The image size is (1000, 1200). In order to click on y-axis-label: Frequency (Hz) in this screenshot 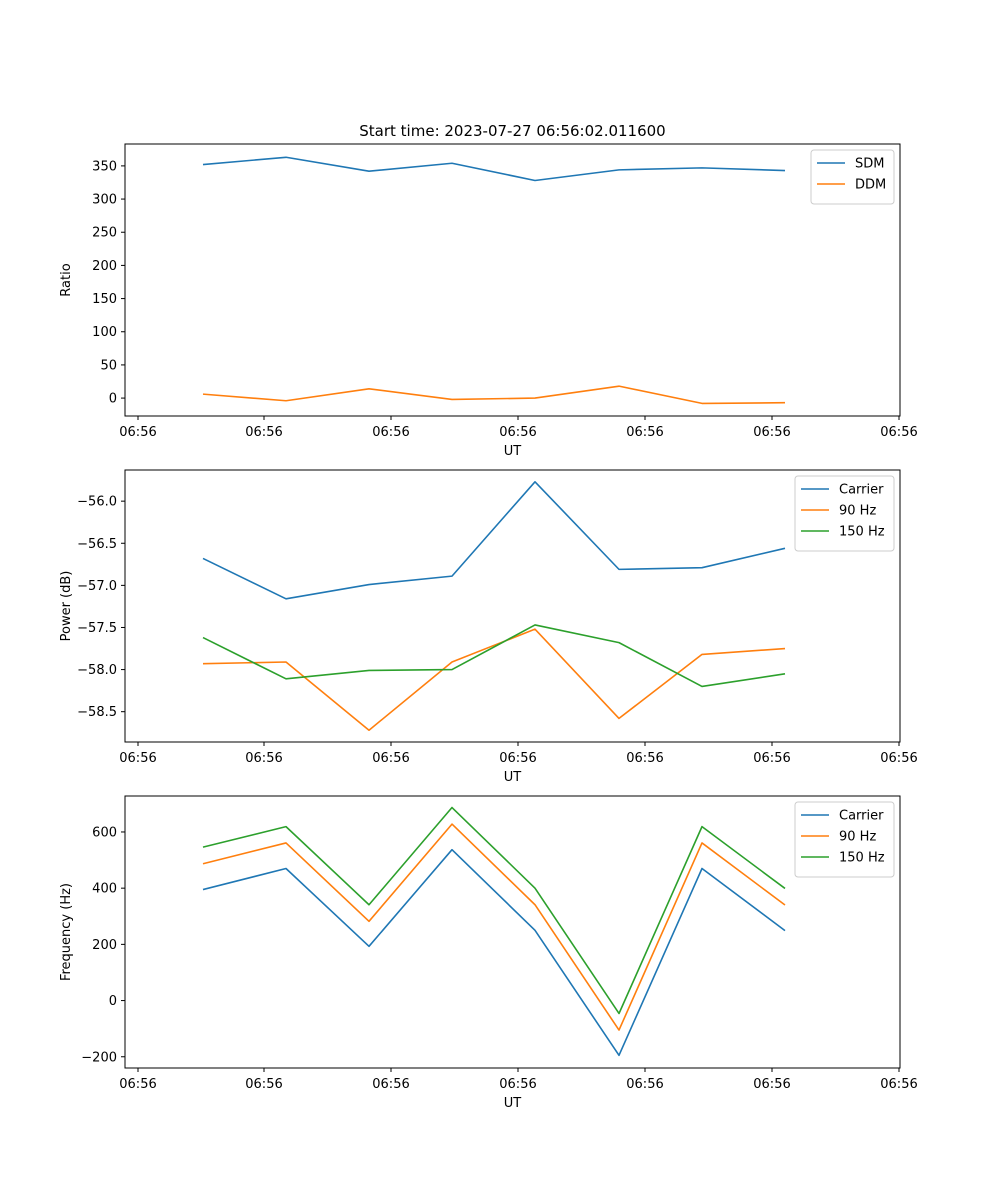, I will do `click(66, 932)`.